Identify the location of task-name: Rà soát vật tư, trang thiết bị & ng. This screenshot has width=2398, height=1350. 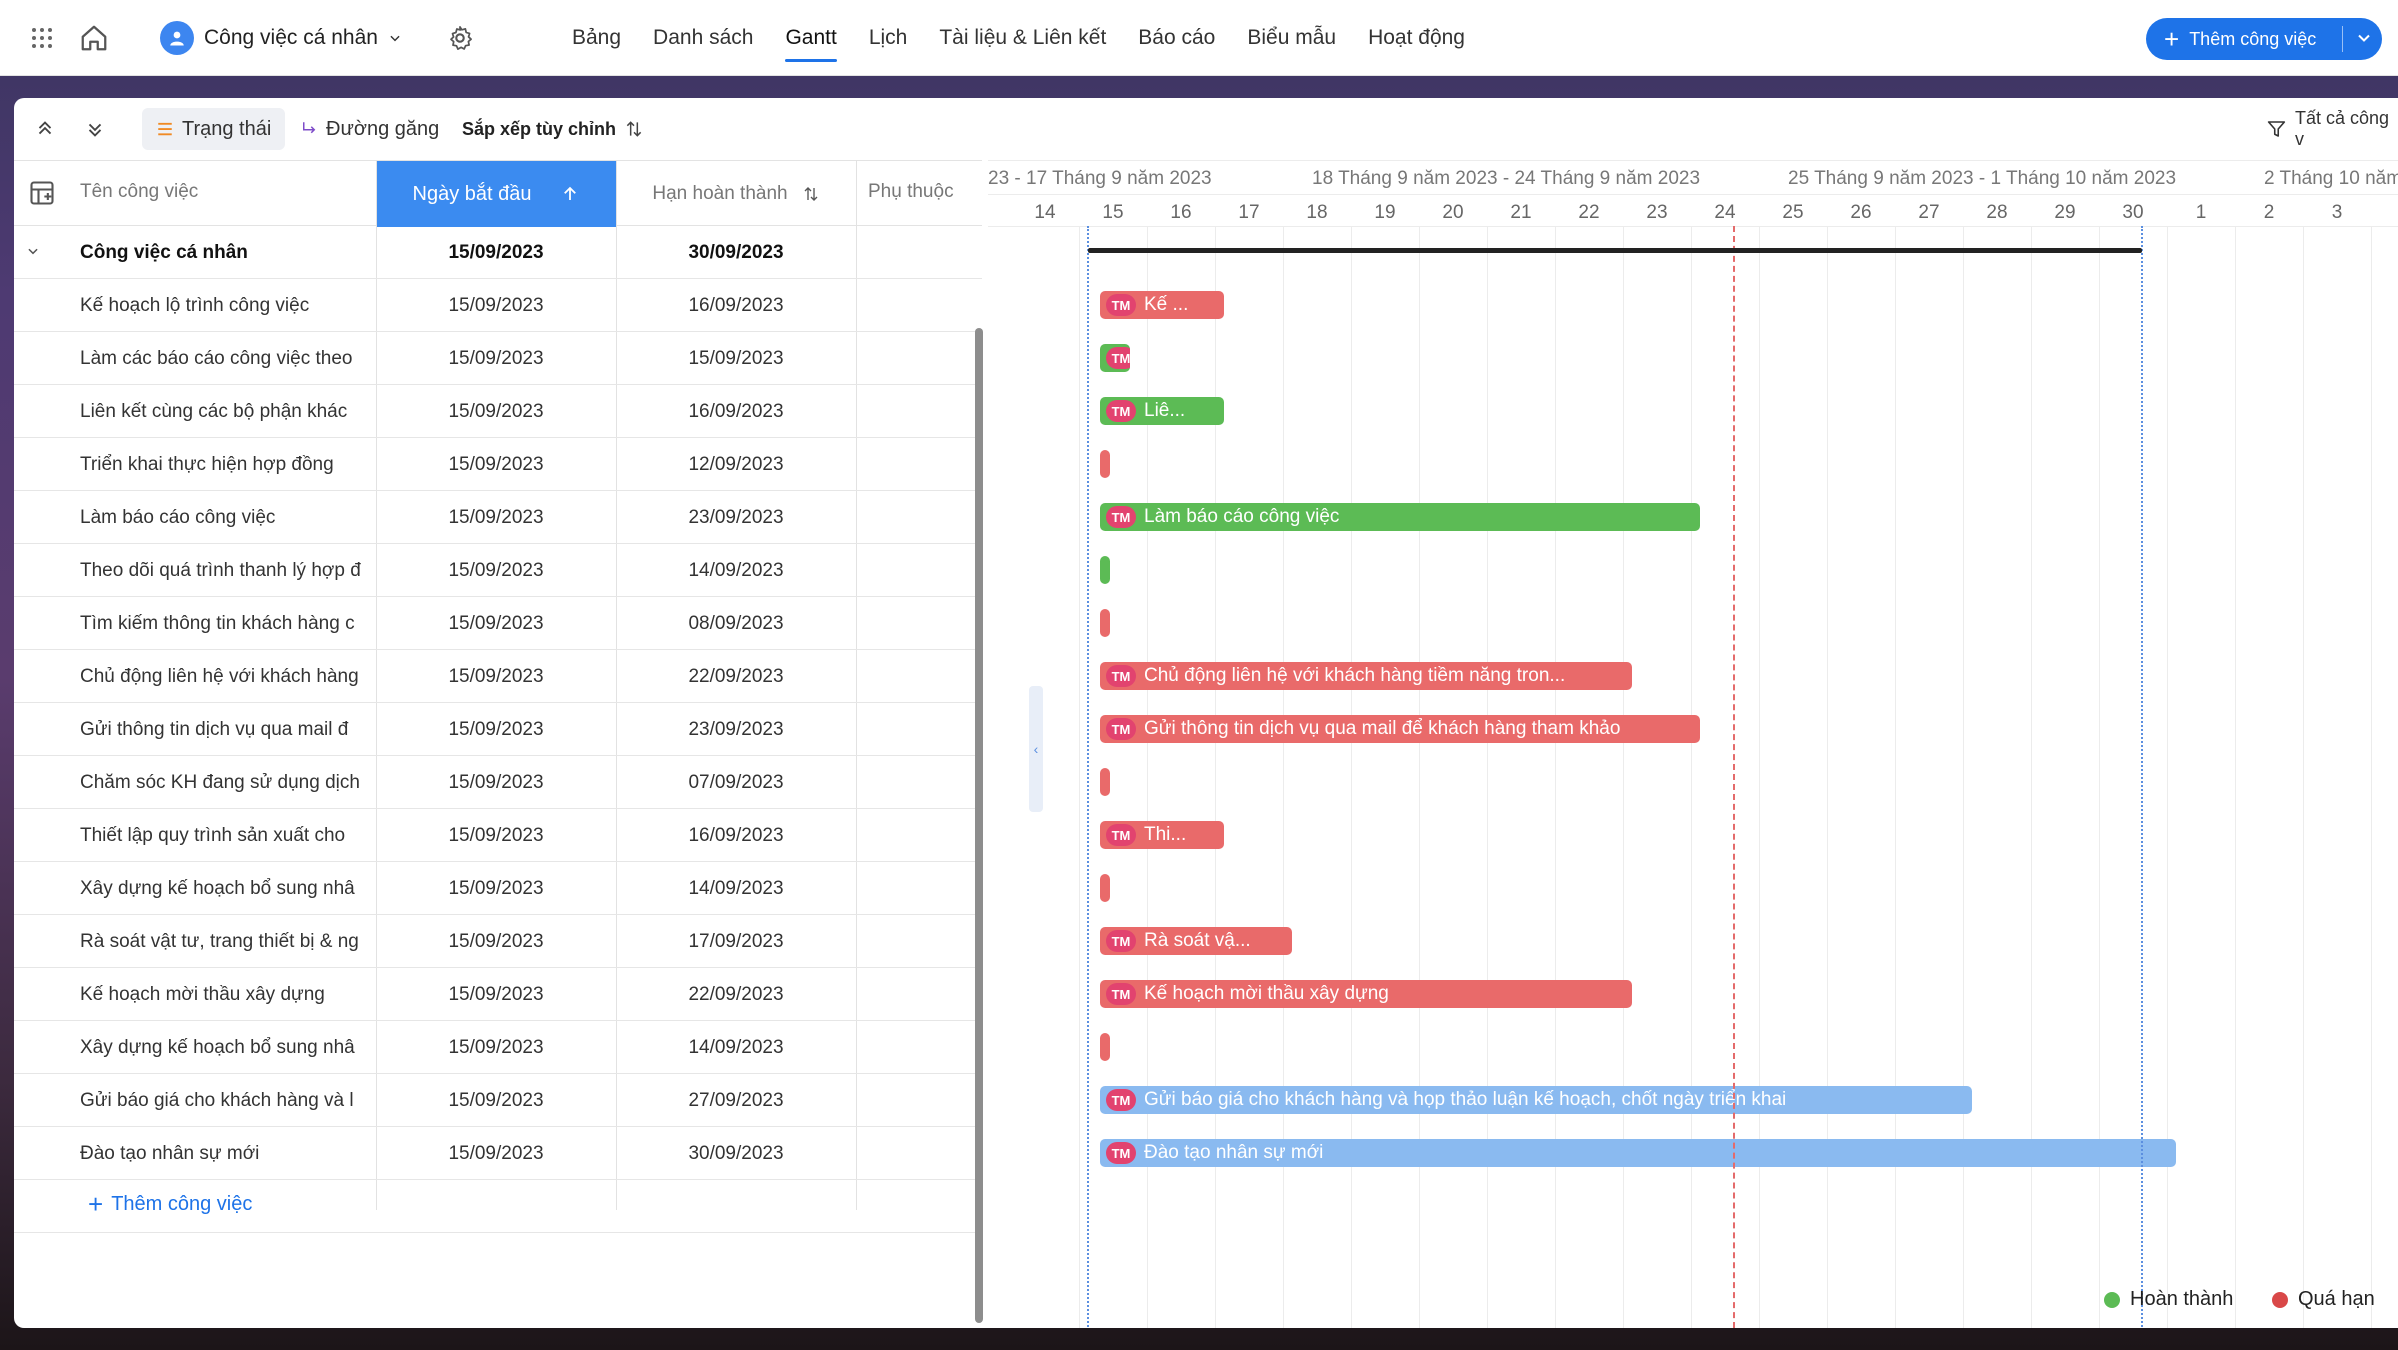
(219, 941).